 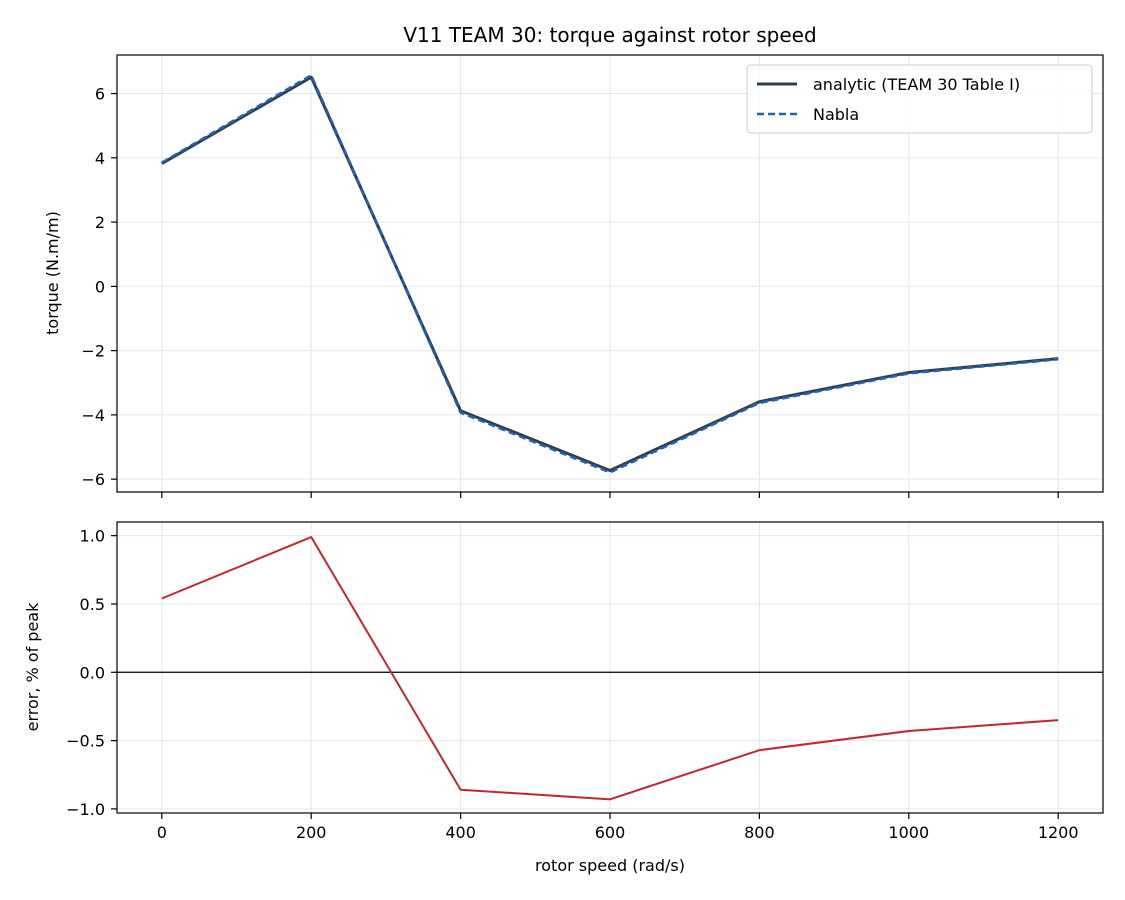 What do you see at coordinates (93, 479) in the screenshot?
I see `y-tick-label: −6` at bounding box center [93, 479].